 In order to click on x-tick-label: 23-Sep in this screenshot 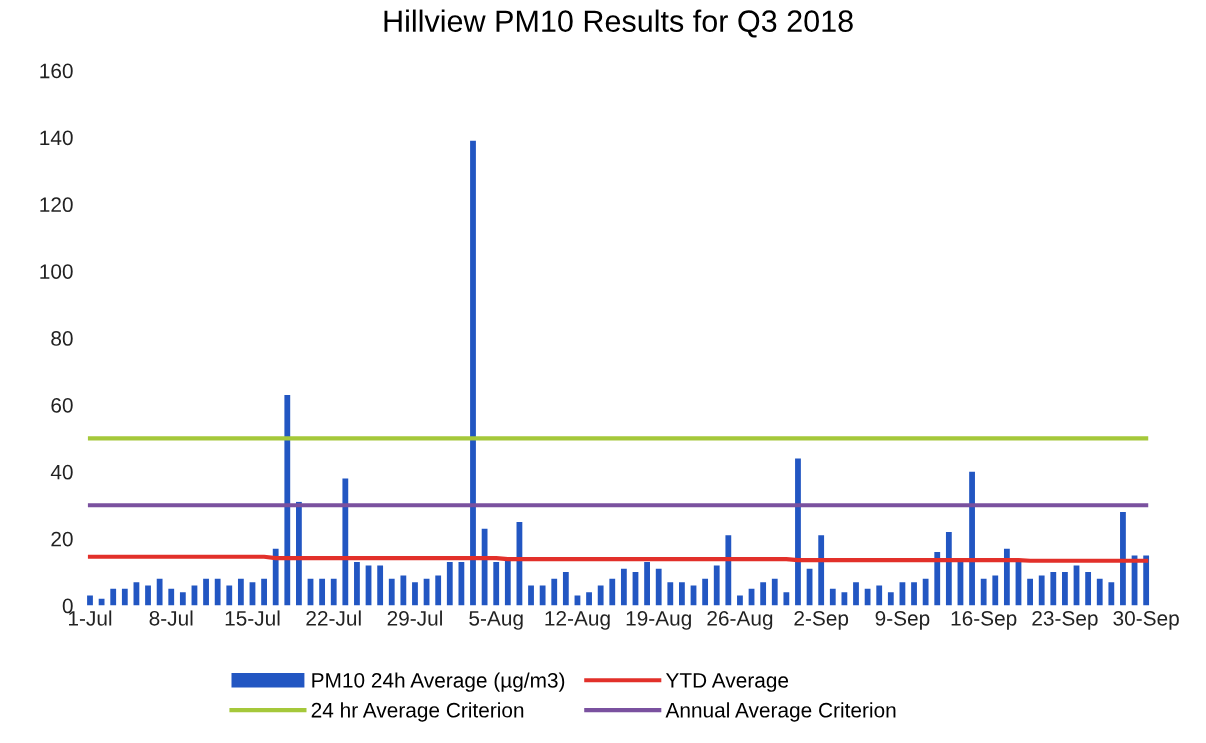, I will do `click(1065, 620)`.